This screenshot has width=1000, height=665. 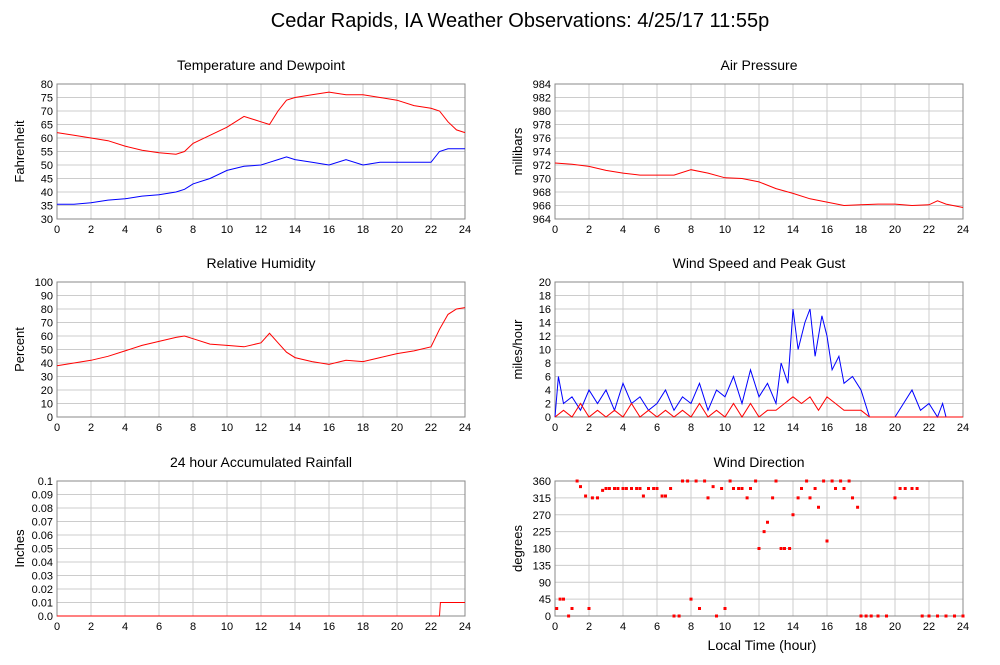 What do you see at coordinates (542, 533) in the screenshot?
I see `y-tick-label: 225` at bounding box center [542, 533].